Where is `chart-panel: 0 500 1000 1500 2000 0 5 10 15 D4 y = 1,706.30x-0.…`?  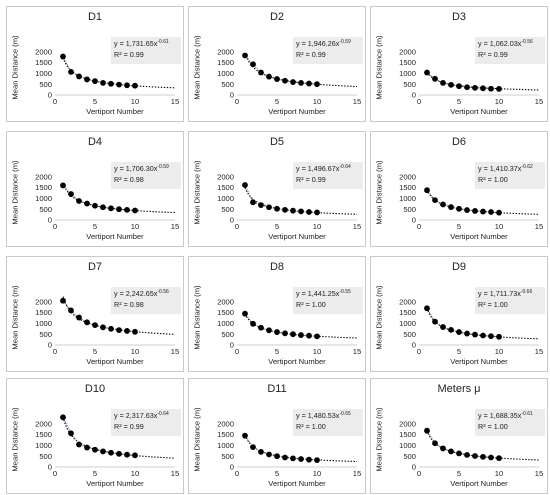
chart-panel: 0 500 1000 1500 2000 0 5 10 15 D4 y = 1,706.30x-0.… is located at coordinates (95, 189).